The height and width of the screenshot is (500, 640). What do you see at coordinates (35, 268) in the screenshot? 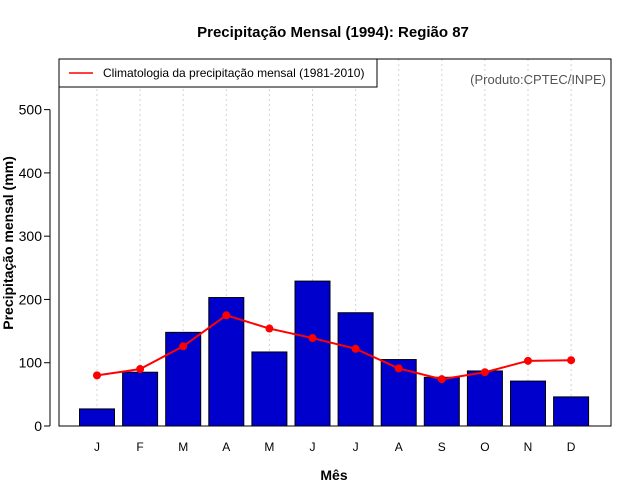
I see `y-axis: 0 100 200 300 400 500` at bounding box center [35, 268].